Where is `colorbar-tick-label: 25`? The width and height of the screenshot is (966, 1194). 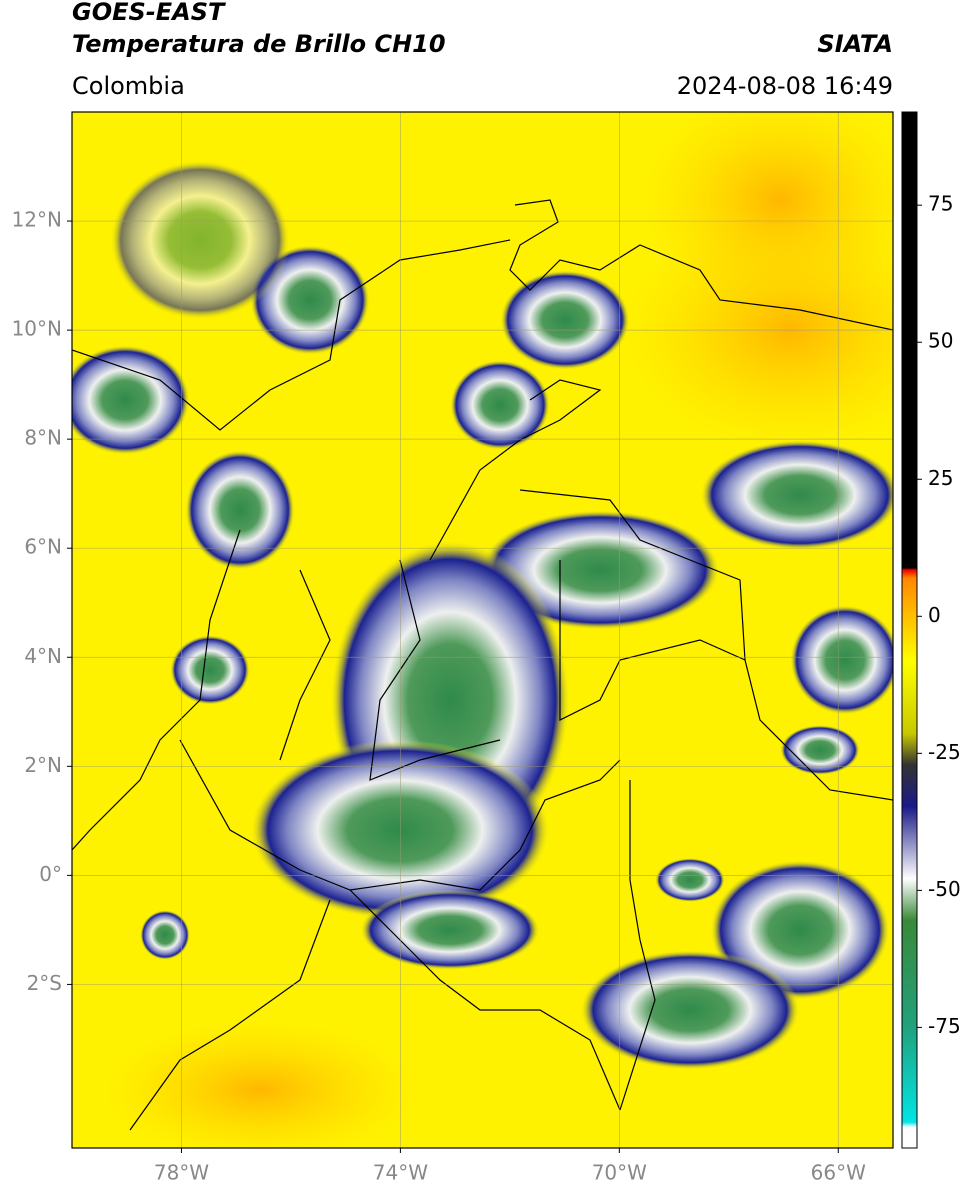 colorbar-tick-label: 25 is located at coordinates (940, 478).